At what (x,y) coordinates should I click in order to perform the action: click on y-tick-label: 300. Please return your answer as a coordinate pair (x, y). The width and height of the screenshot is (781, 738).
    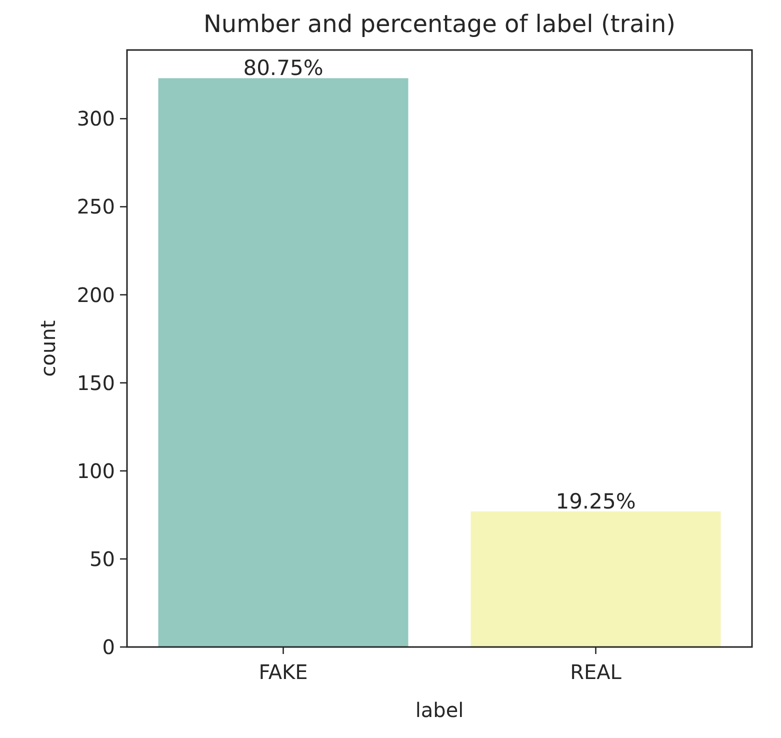
    Looking at the image, I should click on (95, 118).